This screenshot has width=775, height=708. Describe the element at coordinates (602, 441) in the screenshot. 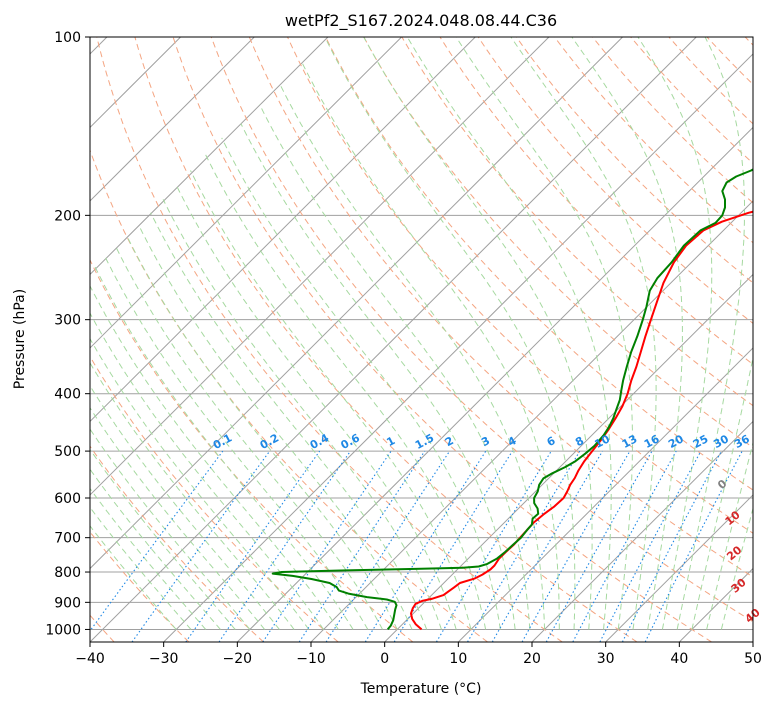

I see `mixing-ratio-label: 10` at that location.